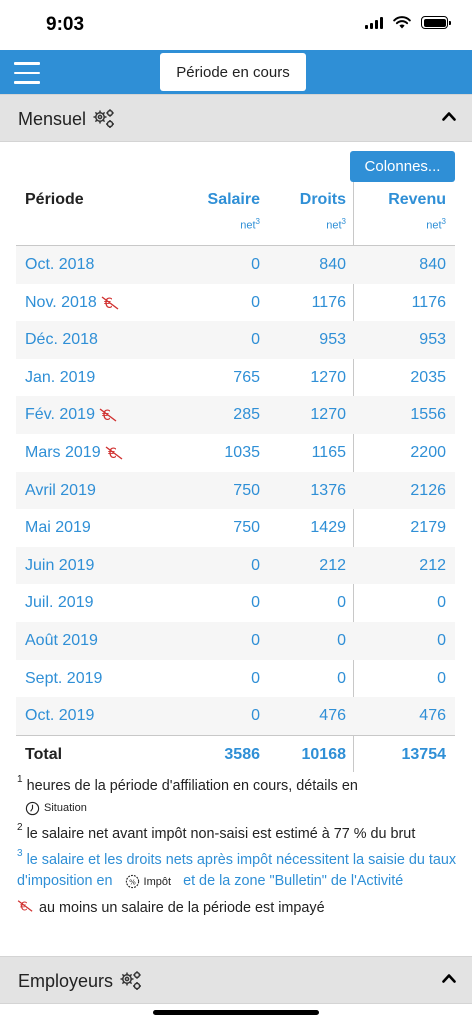 The height and width of the screenshot is (1024, 472). Describe the element at coordinates (60, 565) in the screenshot. I see `row-period: Juin 2019` at that location.